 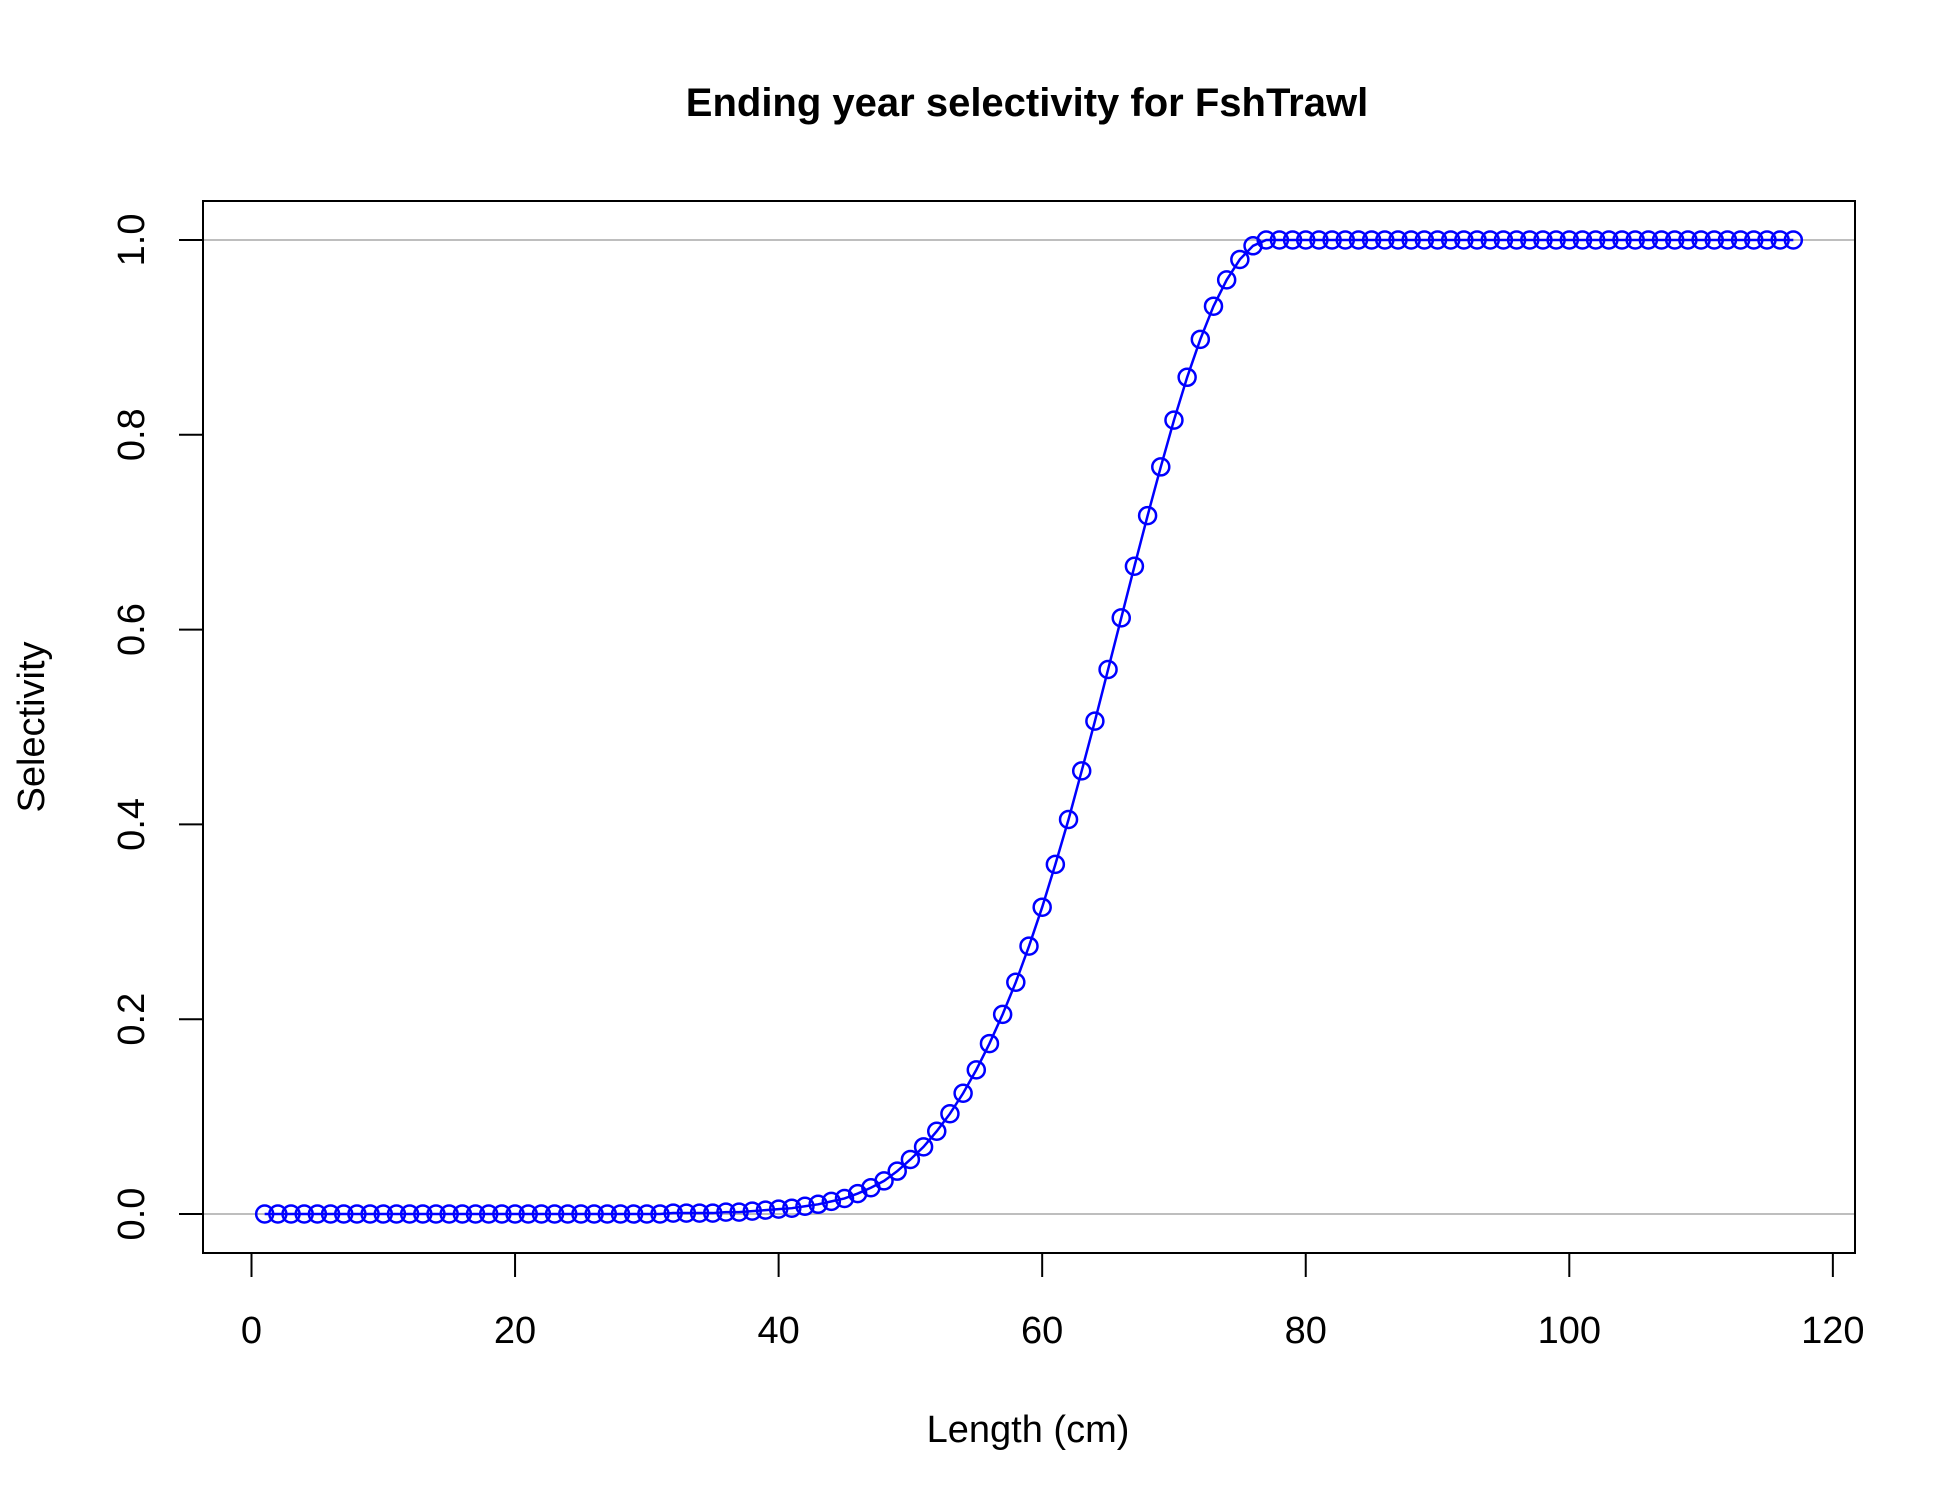 I want to click on y-axis-label: Selectivity, so click(x=32, y=726).